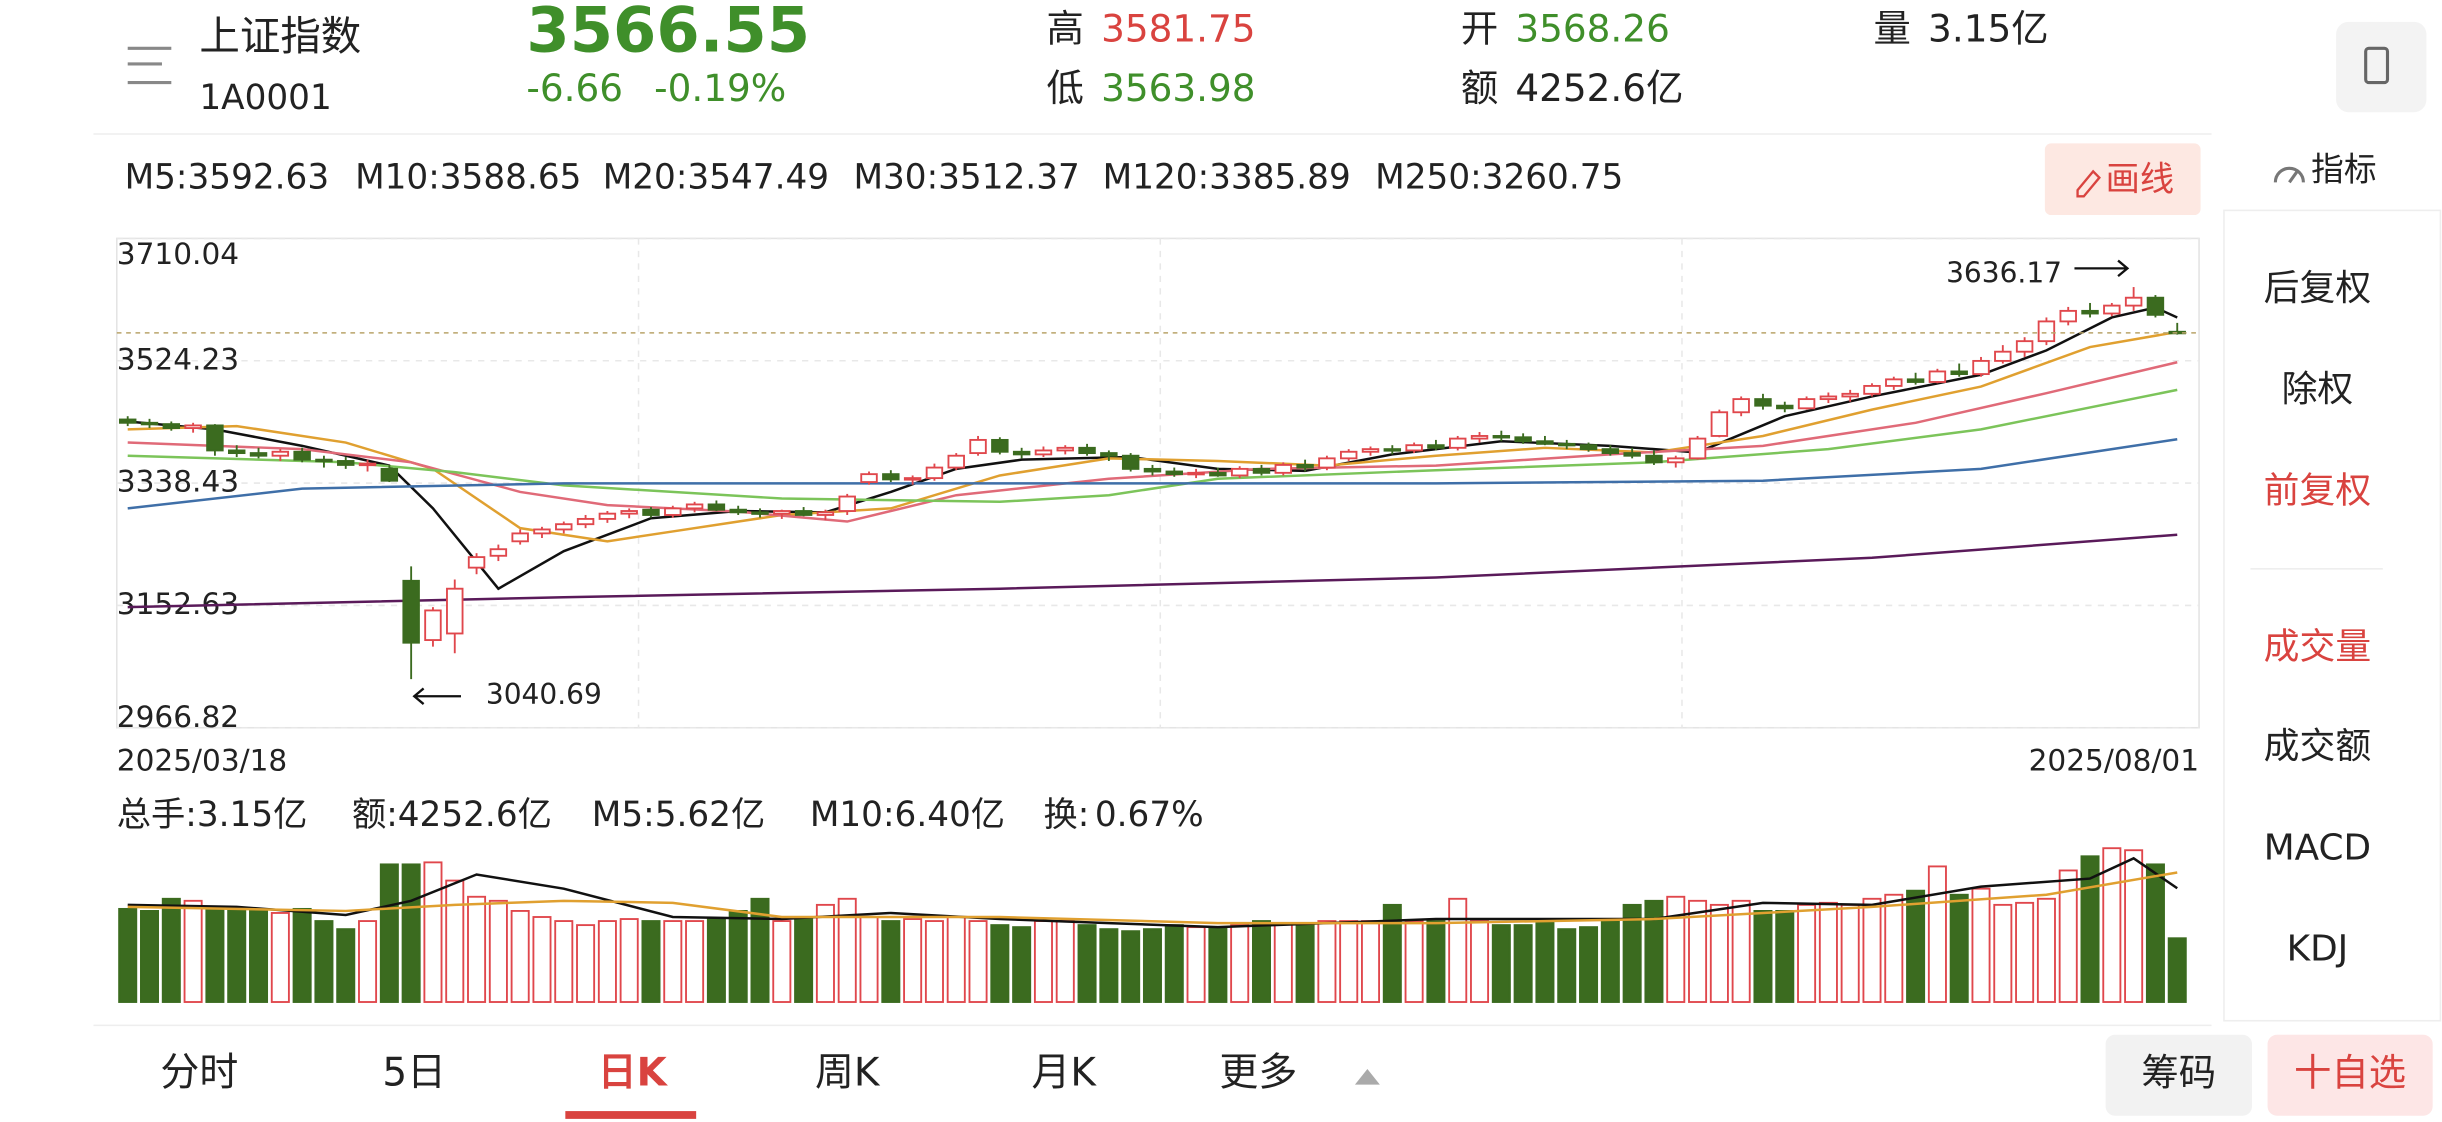  What do you see at coordinates (1064, 1073) in the screenshot?
I see `tab: 月K` at bounding box center [1064, 1073].